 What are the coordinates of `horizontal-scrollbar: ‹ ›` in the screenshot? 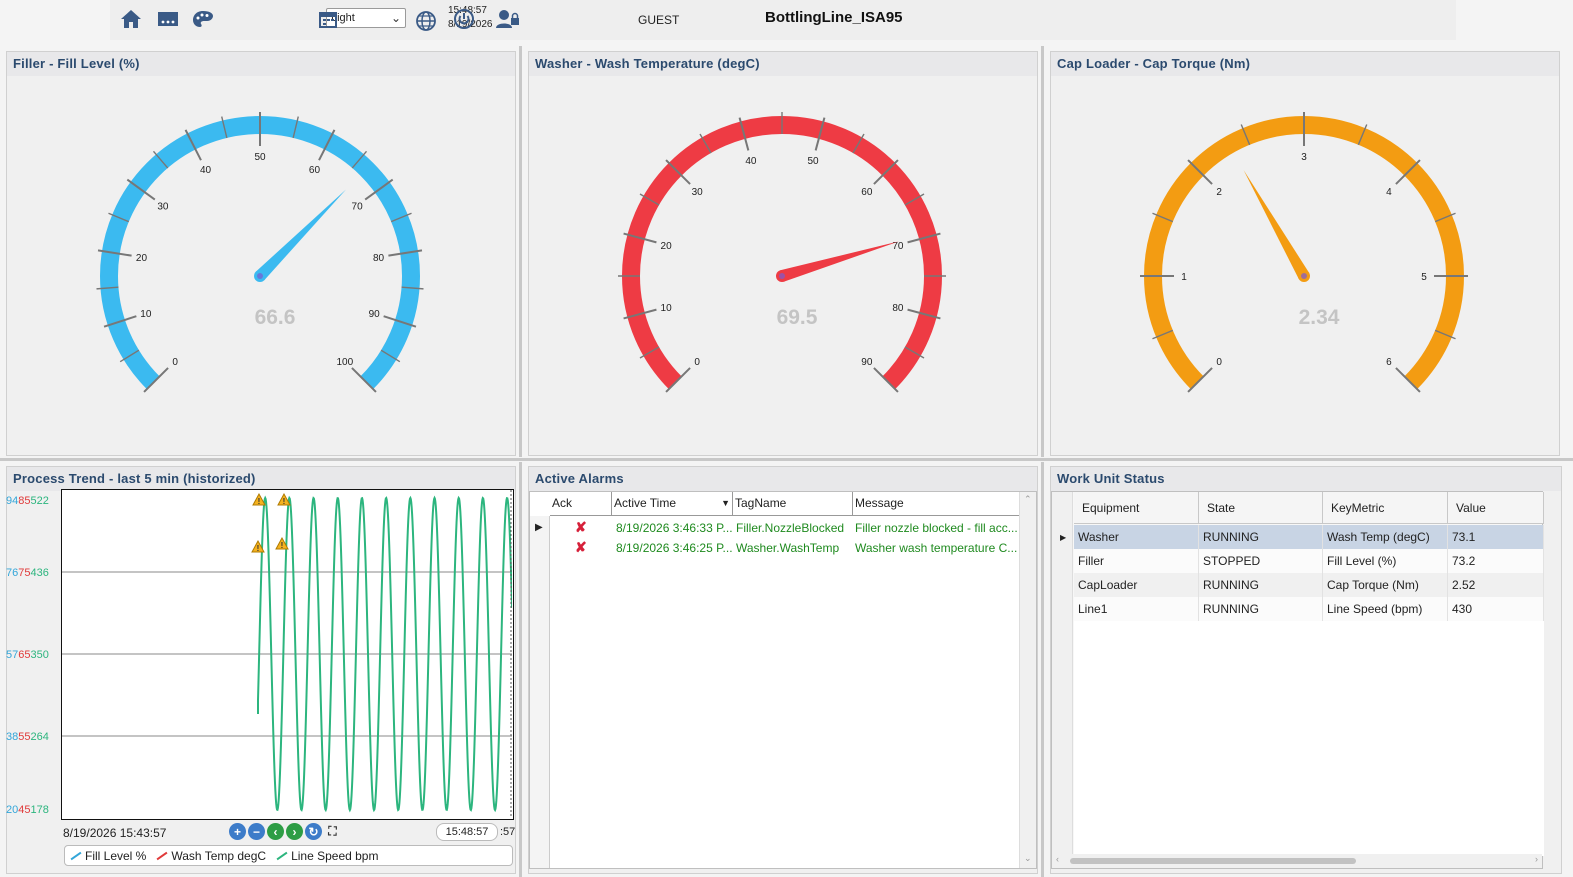 It's located at (1297, 861).